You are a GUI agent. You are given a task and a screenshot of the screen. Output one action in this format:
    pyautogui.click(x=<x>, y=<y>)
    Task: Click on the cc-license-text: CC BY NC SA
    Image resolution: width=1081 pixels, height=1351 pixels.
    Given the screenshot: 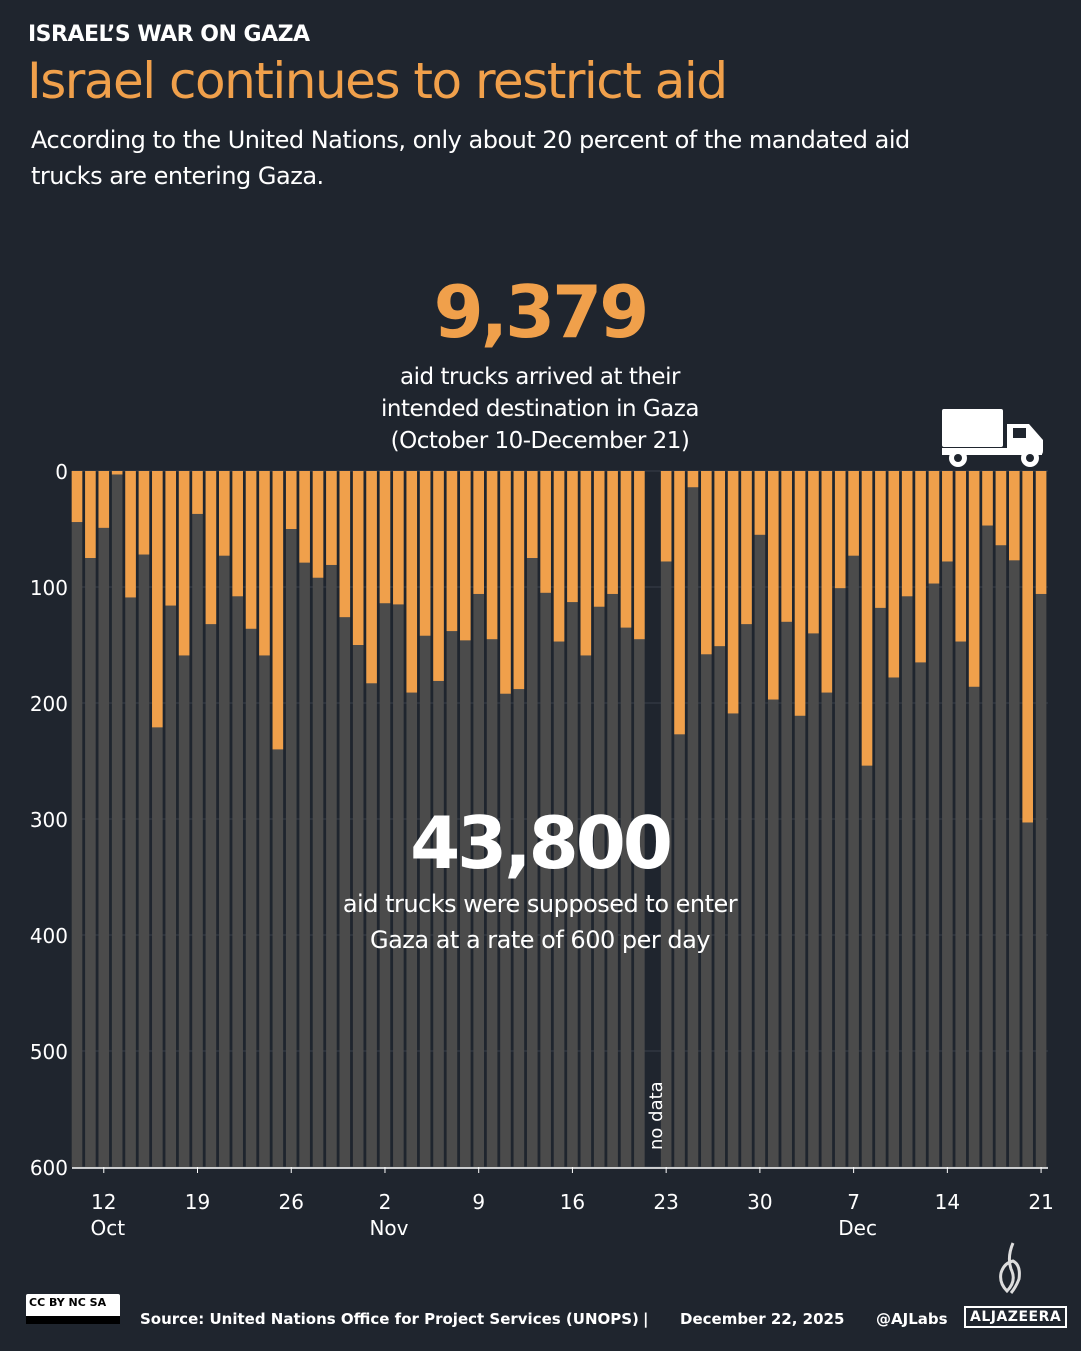 What is the action you would take?
    pyautogui.click(x=68, y=1302)
    